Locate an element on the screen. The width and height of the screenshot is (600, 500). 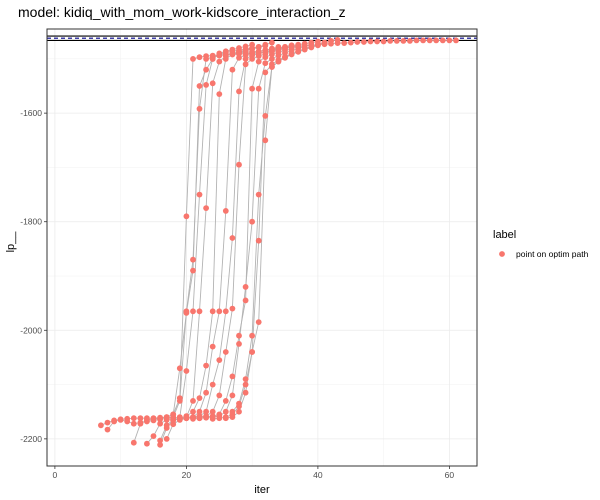
y-axis-title: lp__ is located at coordinates (11, 242).